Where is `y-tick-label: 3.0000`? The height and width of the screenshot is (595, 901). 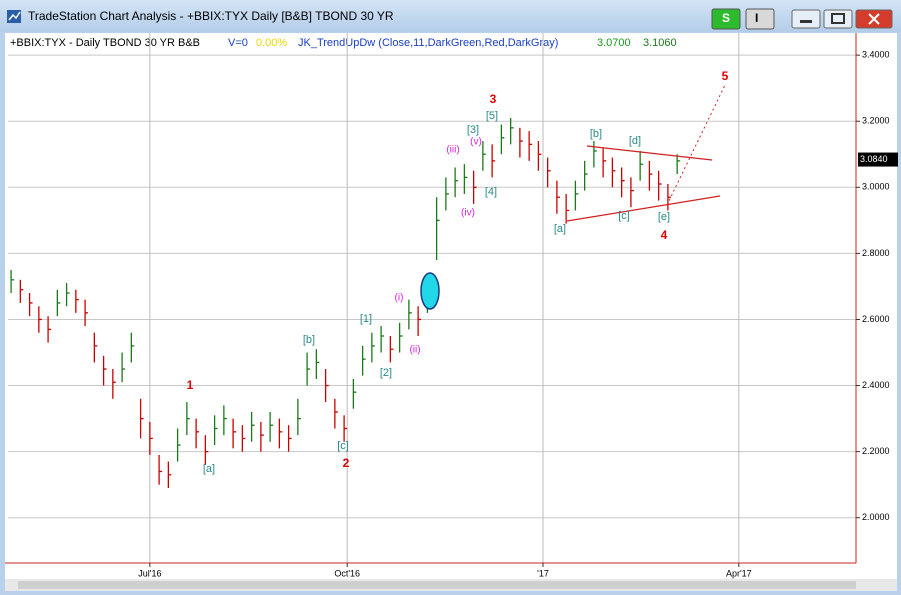 y-tick-label: 3.0000 is located at coordinates (876, 187).